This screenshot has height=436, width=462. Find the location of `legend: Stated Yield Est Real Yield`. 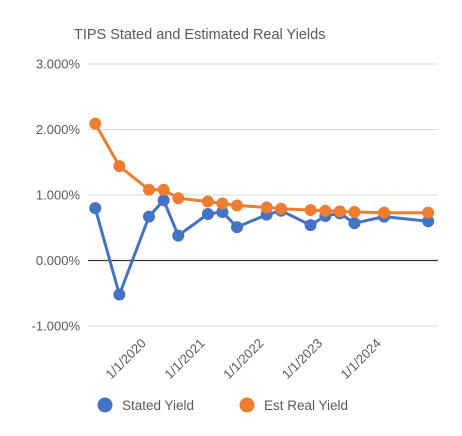

legend: Stated Yield Est Real Yield is located at coordinates (222, 405).